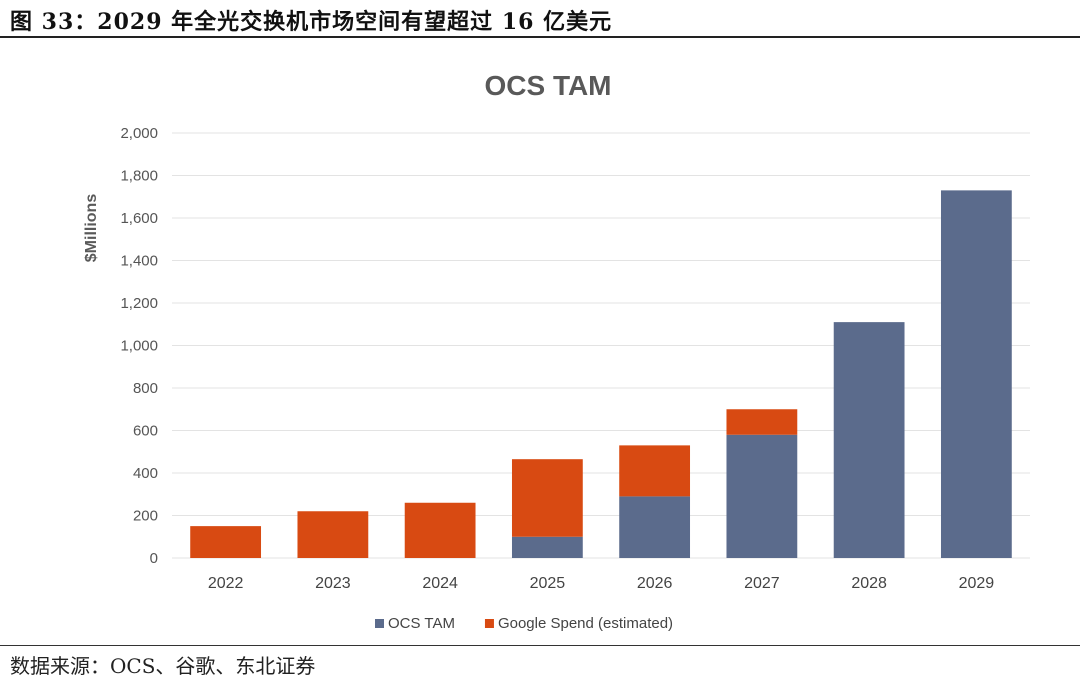  What do you see at coordinates (547, 498) in the screenshot?
I see `bar-google-spend-2025` at bounding box center [547, 498].